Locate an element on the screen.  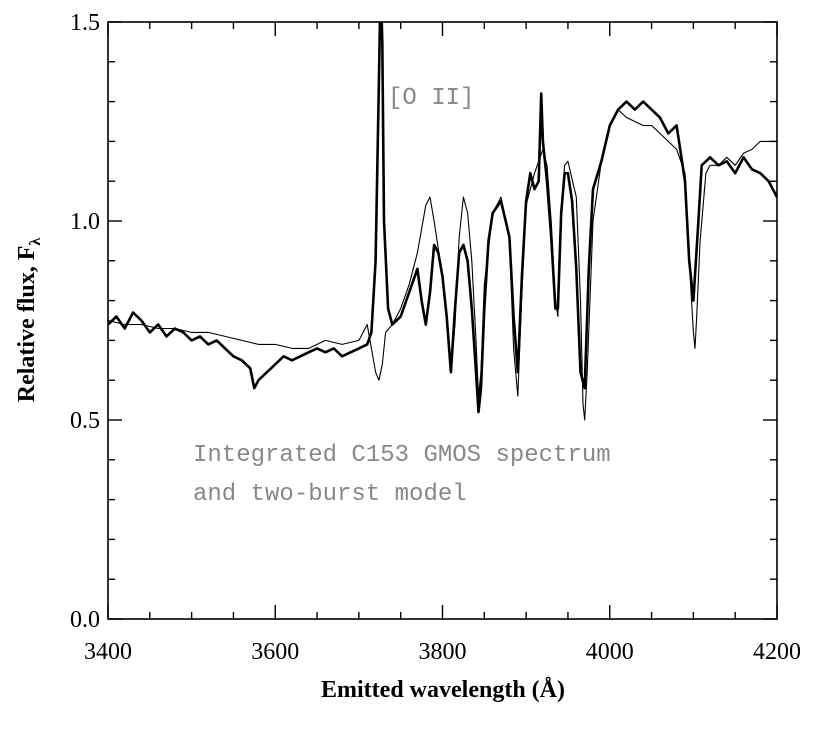
x-tick-label: 4200 is located at coordinates (777, 652).